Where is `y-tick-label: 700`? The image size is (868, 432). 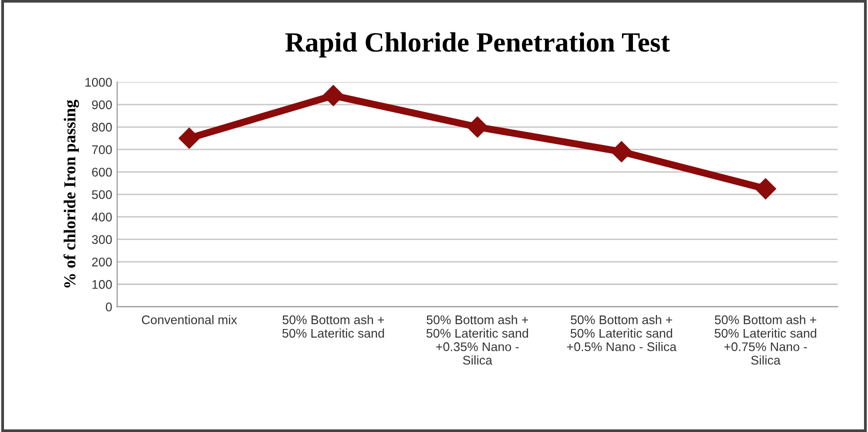
y-tick-label: 700 is located at coordinates (102, 149).